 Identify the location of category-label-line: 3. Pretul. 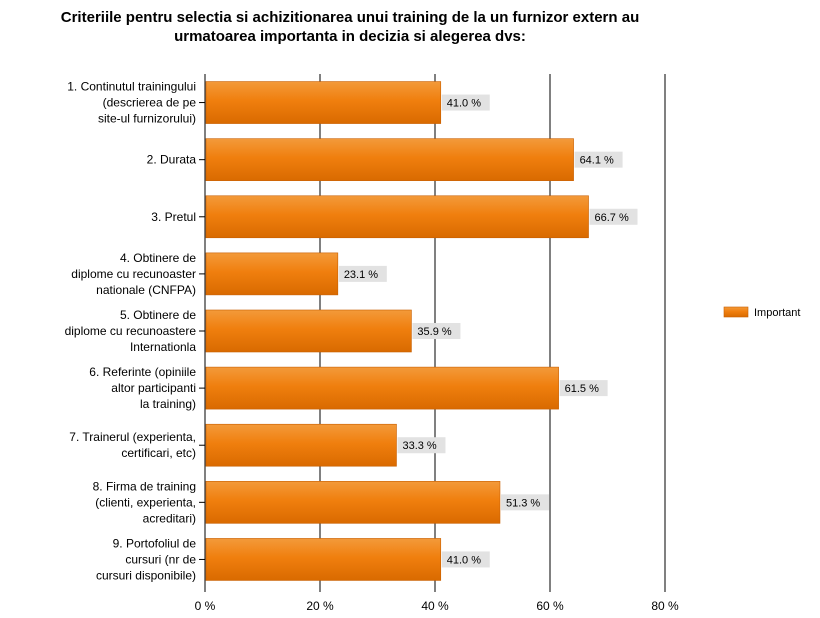
(173, 217).